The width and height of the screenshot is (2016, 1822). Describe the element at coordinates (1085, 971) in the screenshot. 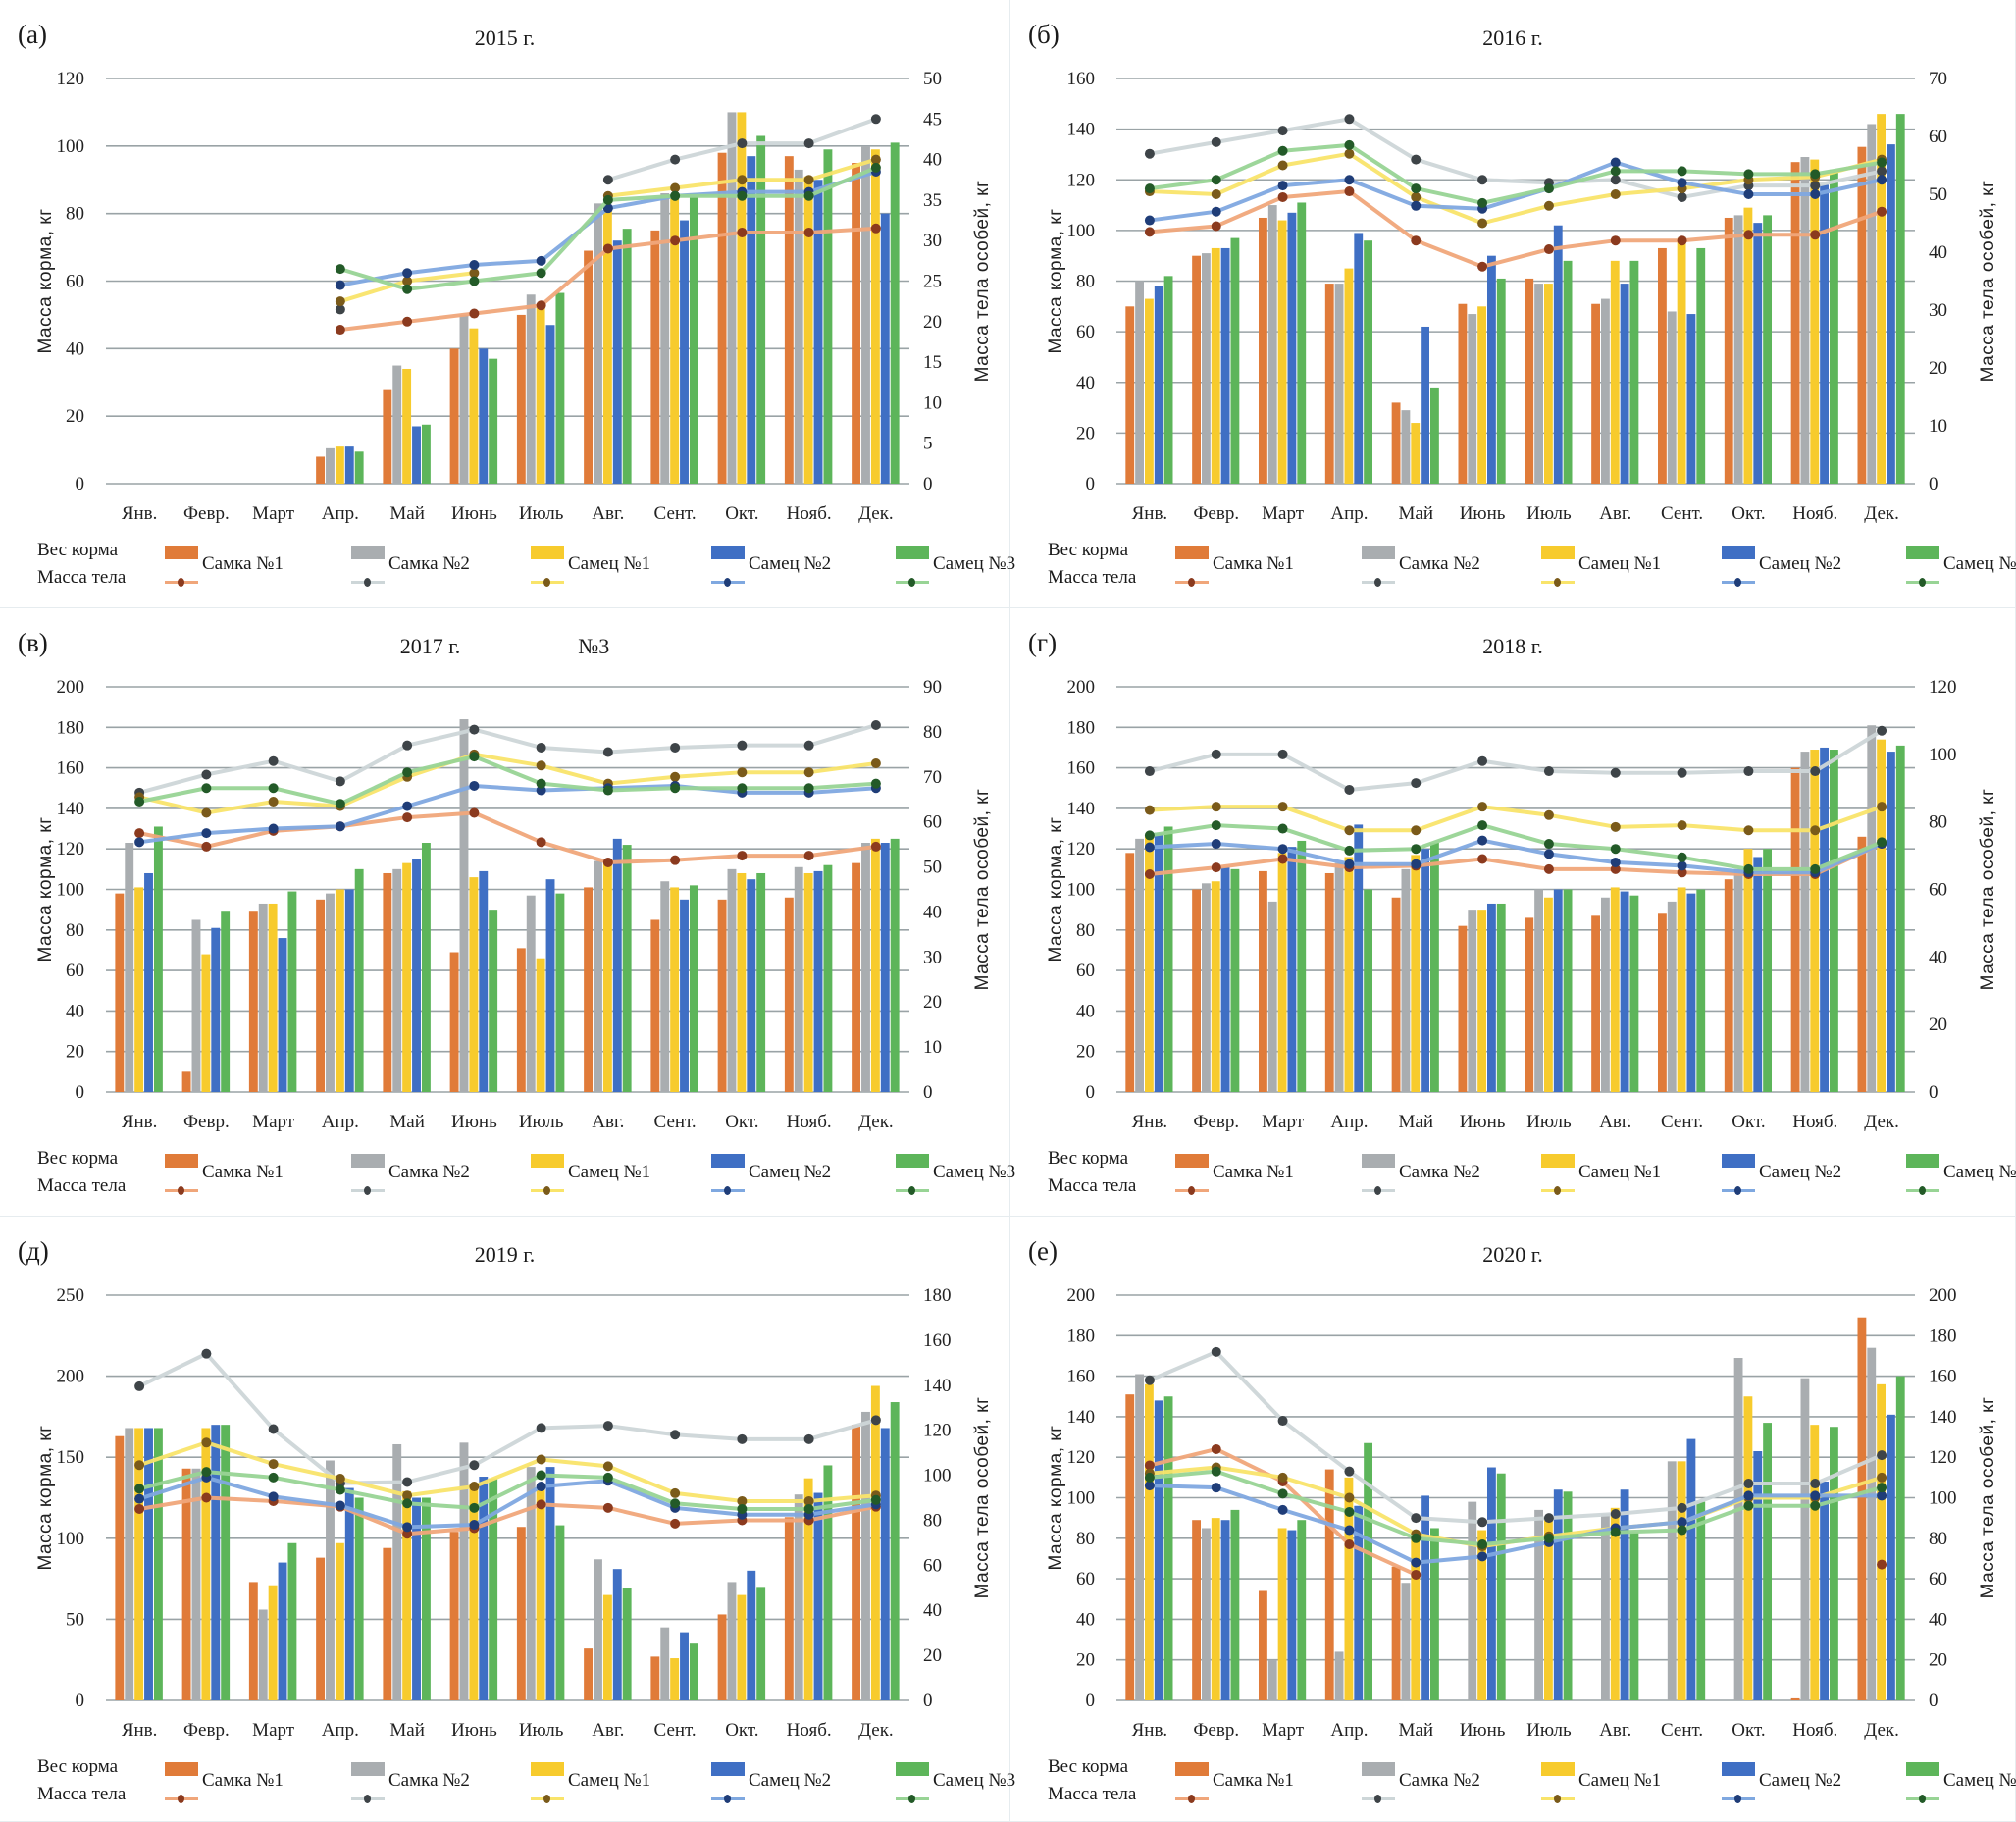

I see `y-tick-label: 60` at that location.